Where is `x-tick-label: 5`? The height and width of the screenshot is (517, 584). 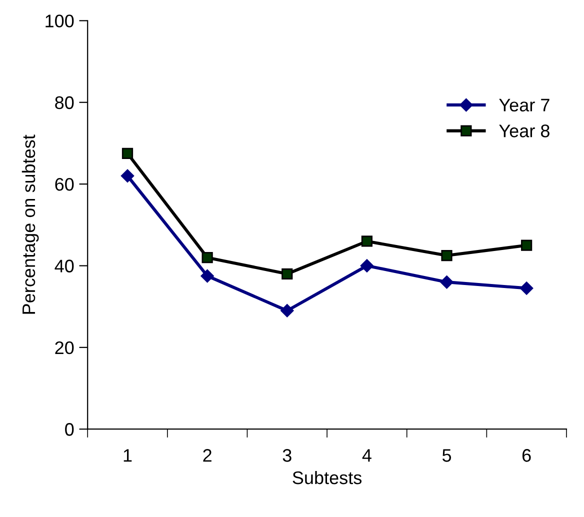 x-tick-label: 5 is located at coordinates (447, 455).